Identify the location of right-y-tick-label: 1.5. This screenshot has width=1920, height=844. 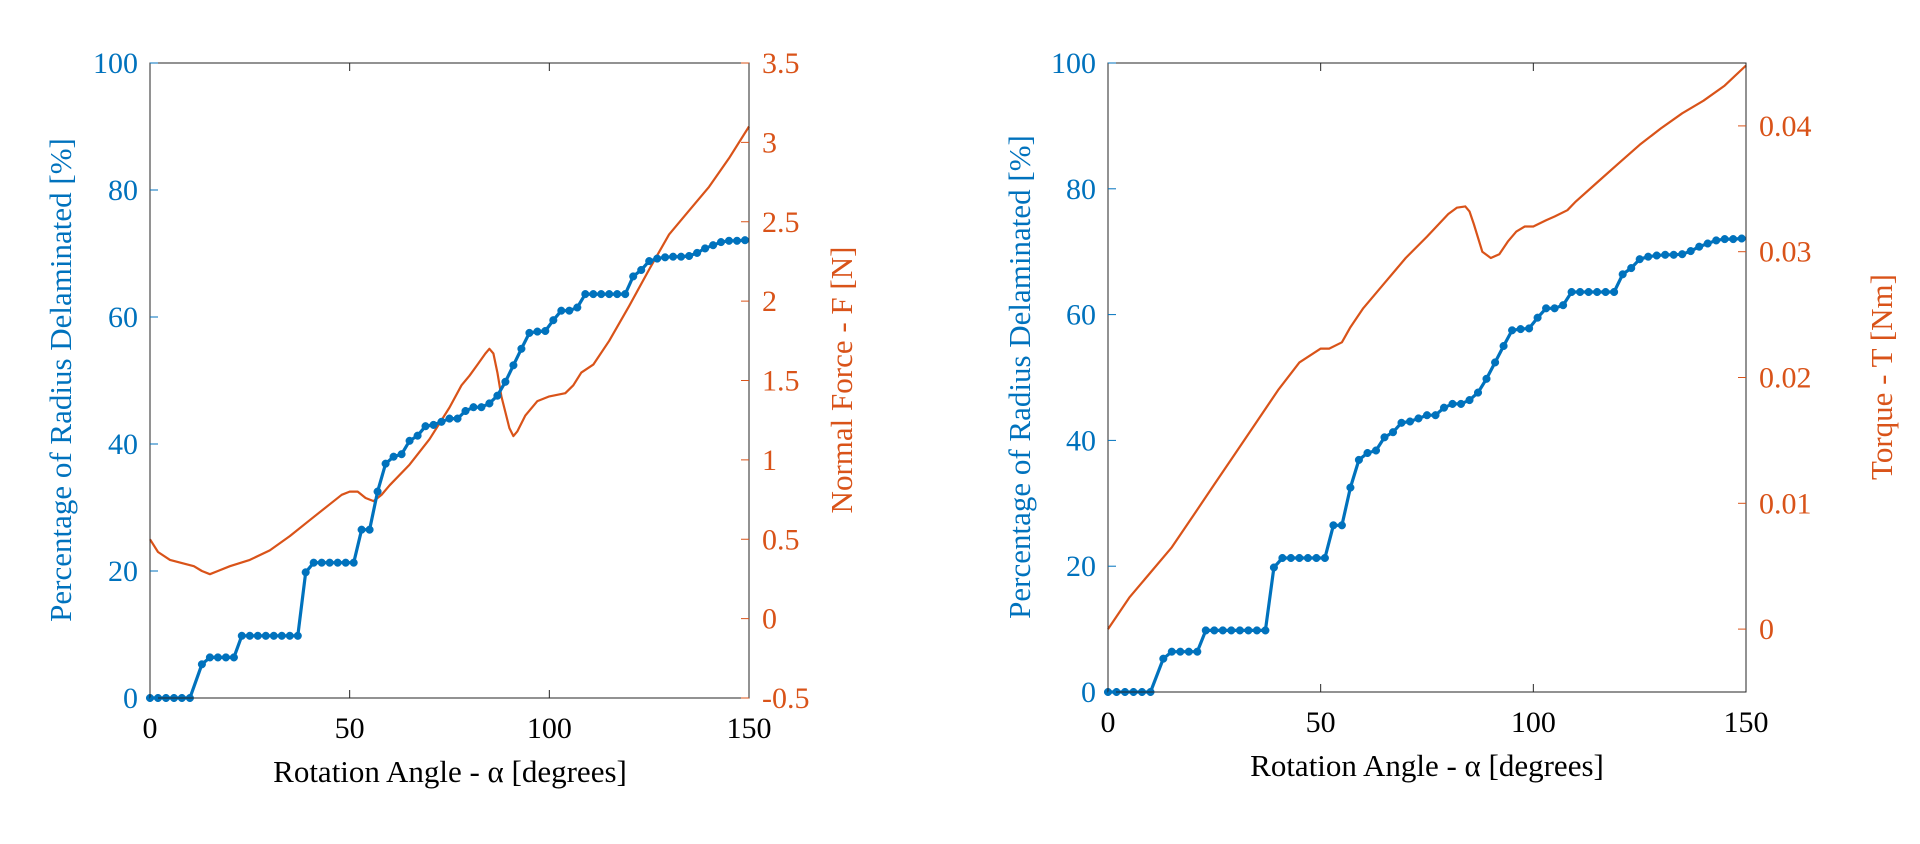
(781, 381).